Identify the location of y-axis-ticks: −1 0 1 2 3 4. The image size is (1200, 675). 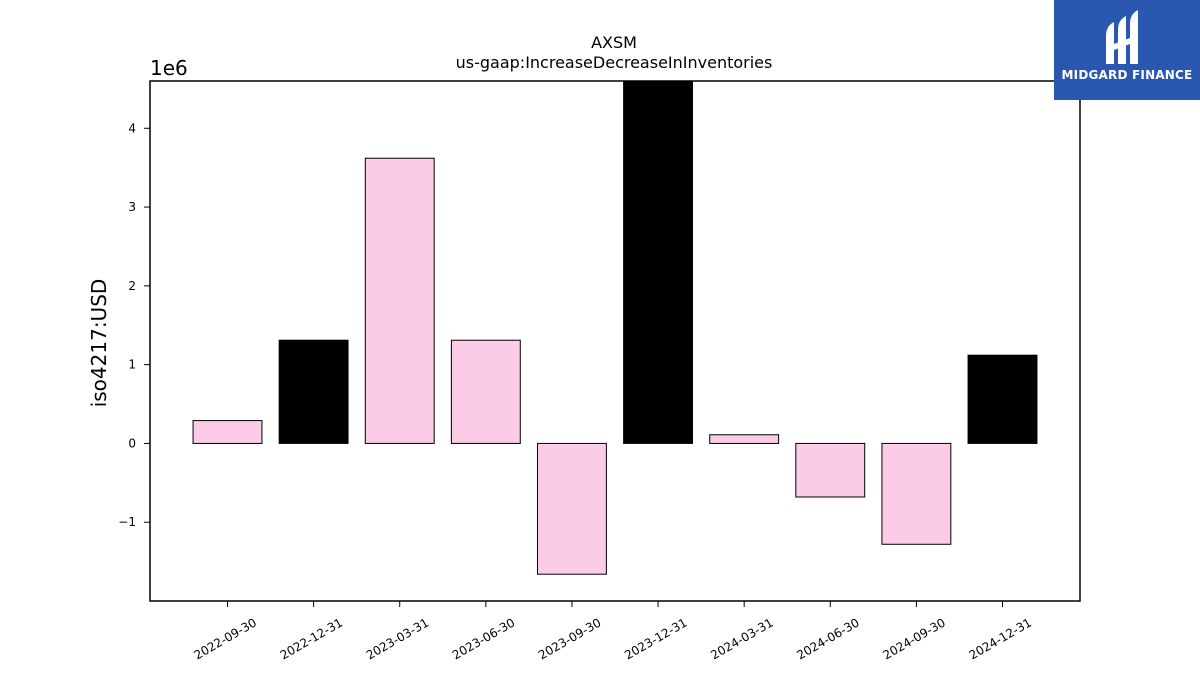
(134, 325).